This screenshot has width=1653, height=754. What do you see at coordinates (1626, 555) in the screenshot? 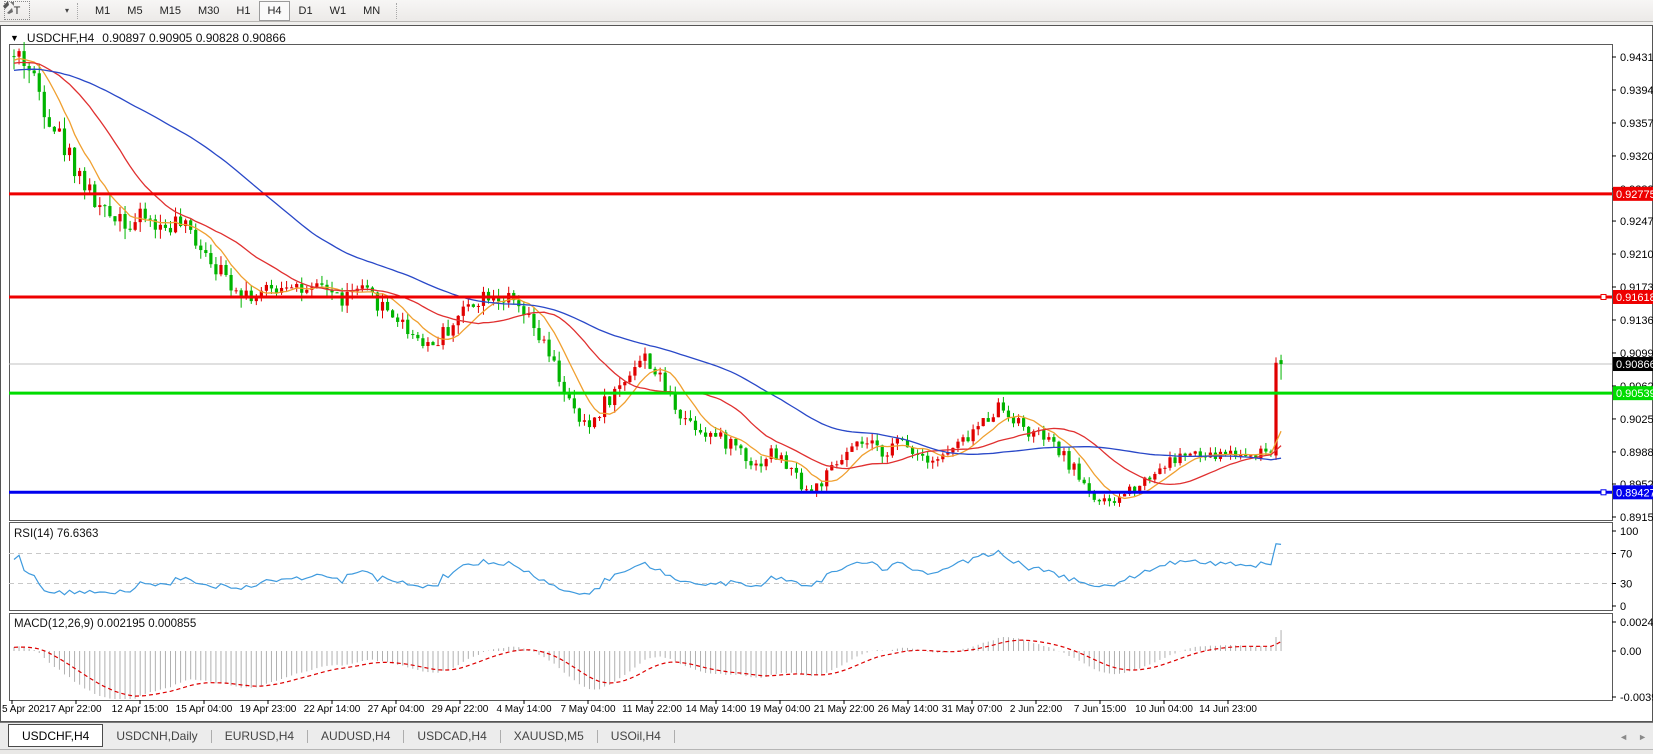
I see `rsi-tick-label: 70` at bounding box center [1626, 555].